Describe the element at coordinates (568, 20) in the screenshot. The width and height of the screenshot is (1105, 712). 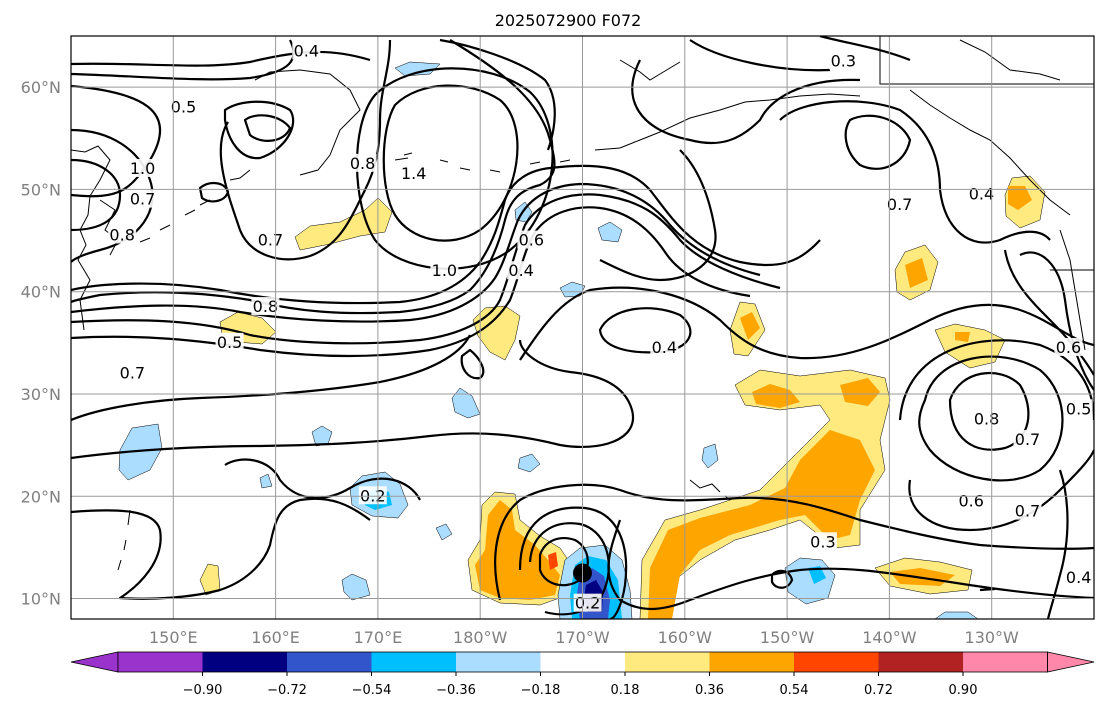
I see `map-title: 2025072900 F072` at that location.